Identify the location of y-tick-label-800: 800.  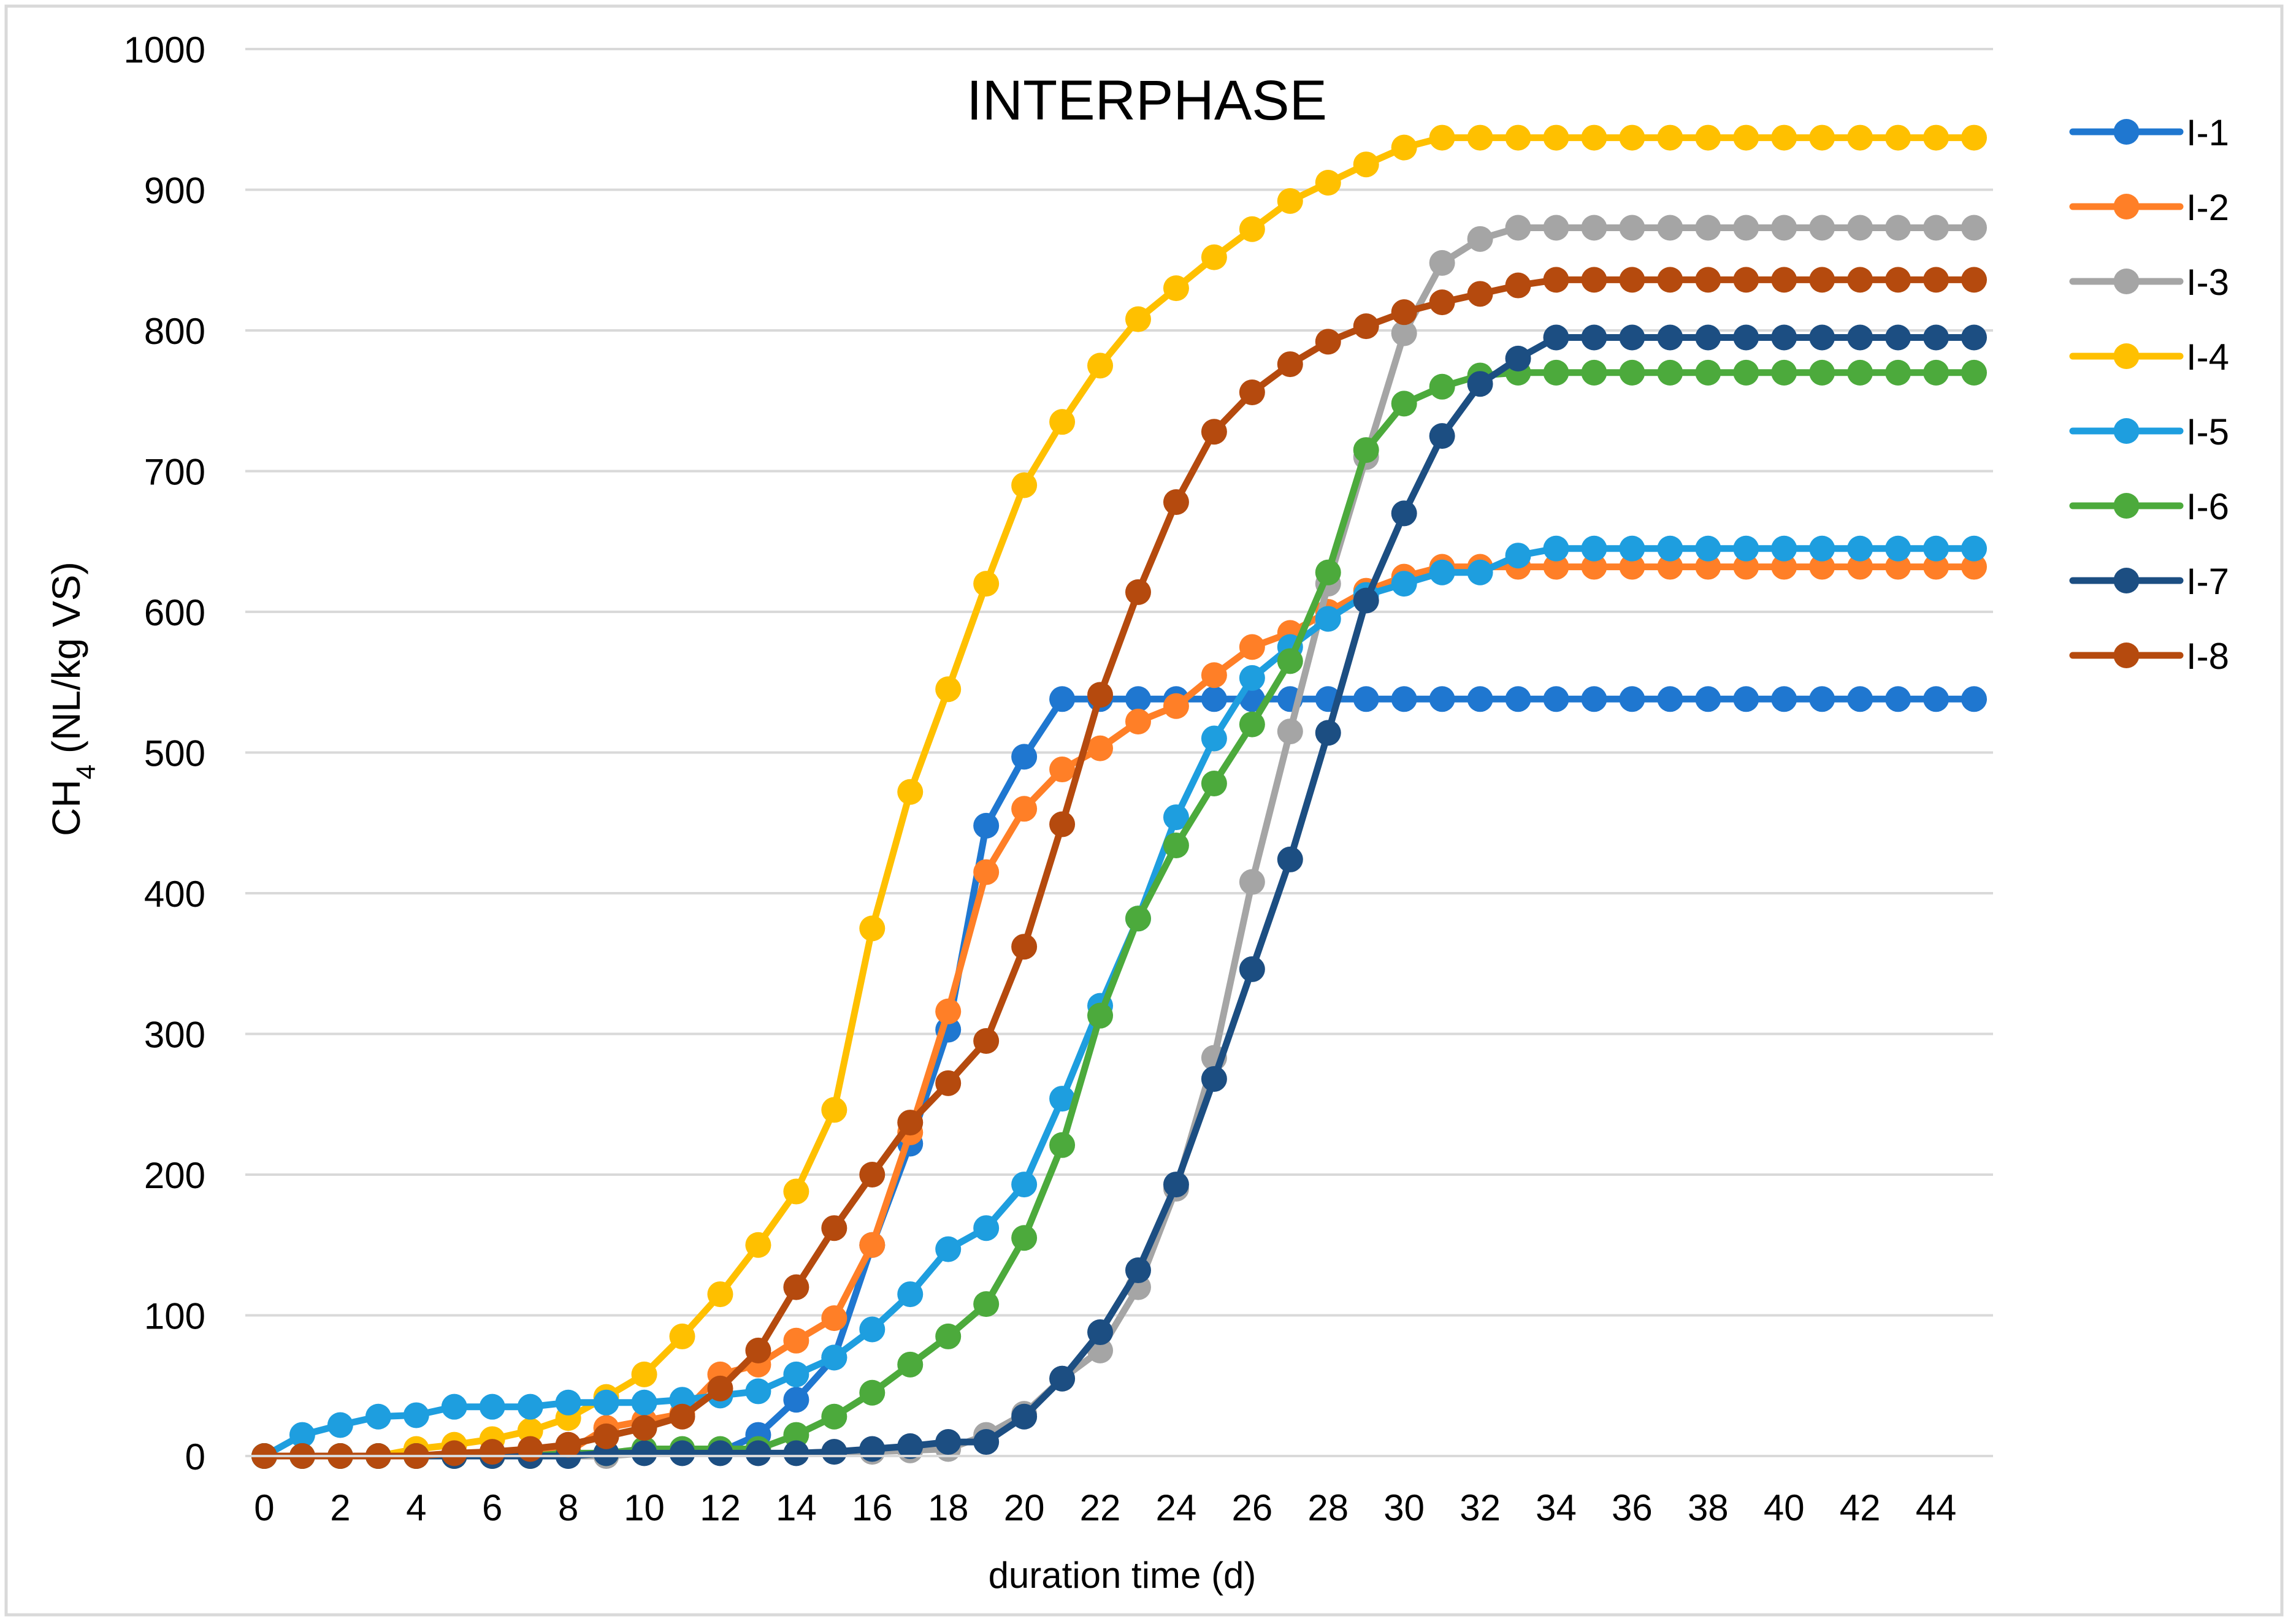
(174, 331).